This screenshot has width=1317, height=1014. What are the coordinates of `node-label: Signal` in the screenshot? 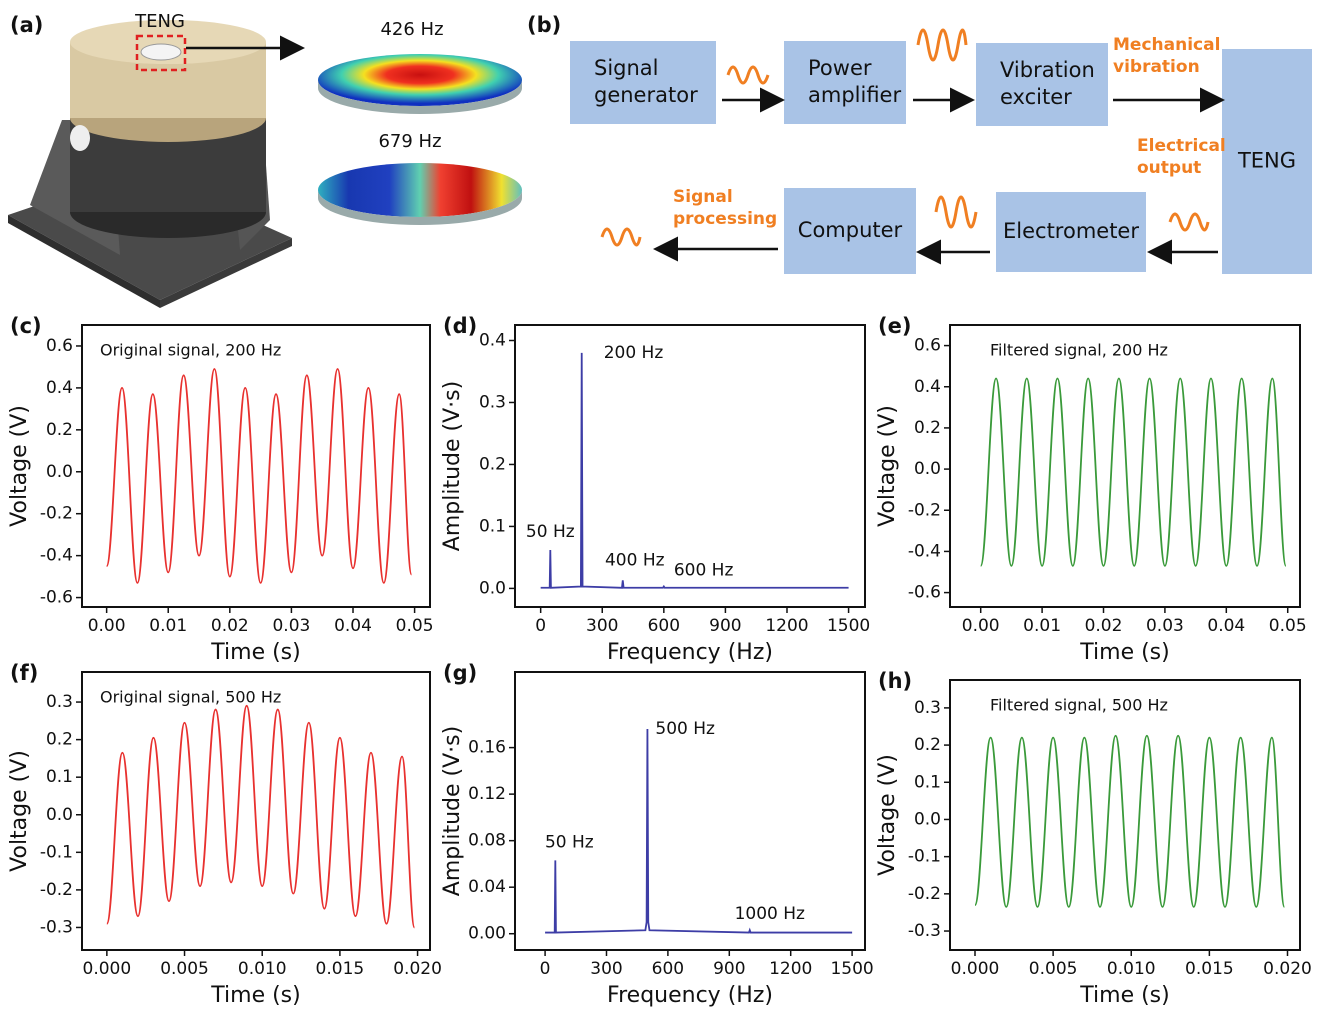 It's located at (626, 68).